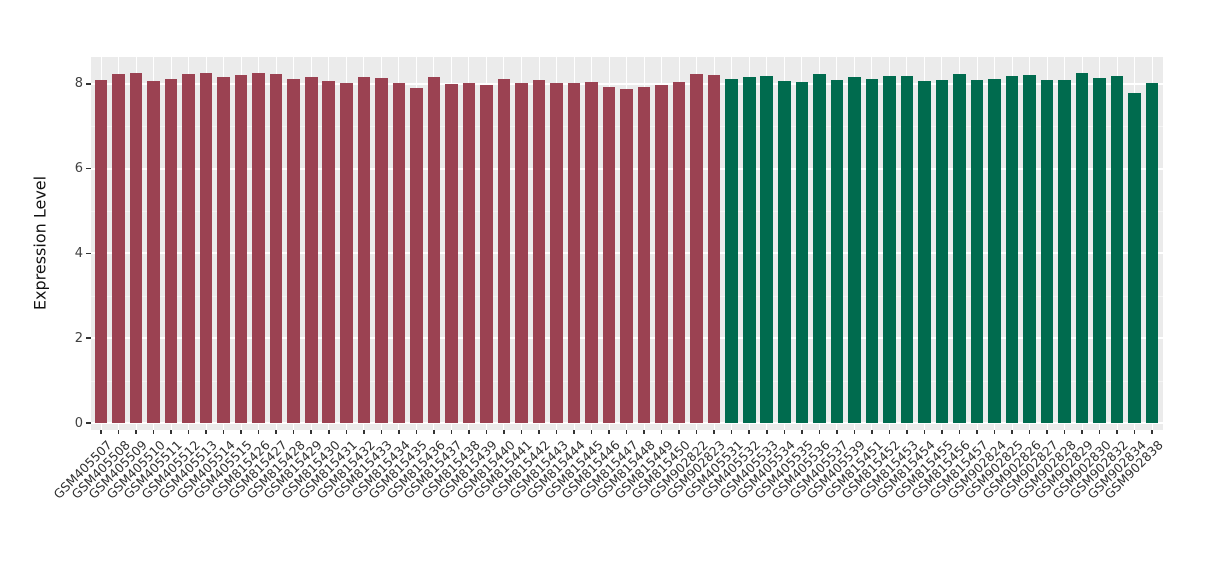 The width and height of the screenshot is (1220, 580). What do you see at coordinates (78, 84) in the screenshot?
I see `y-tick-label: 8` at bounding box center [78, 84].